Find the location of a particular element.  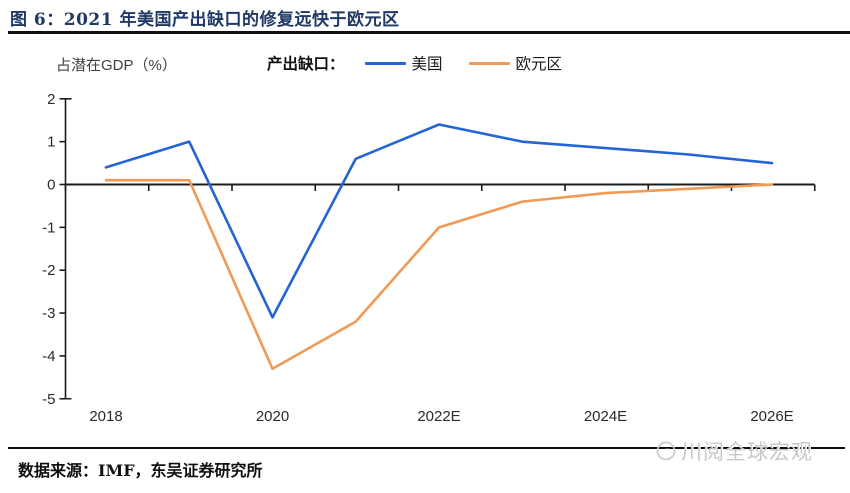

x-tick-label: 2022E is located at coordinates (438, 416).